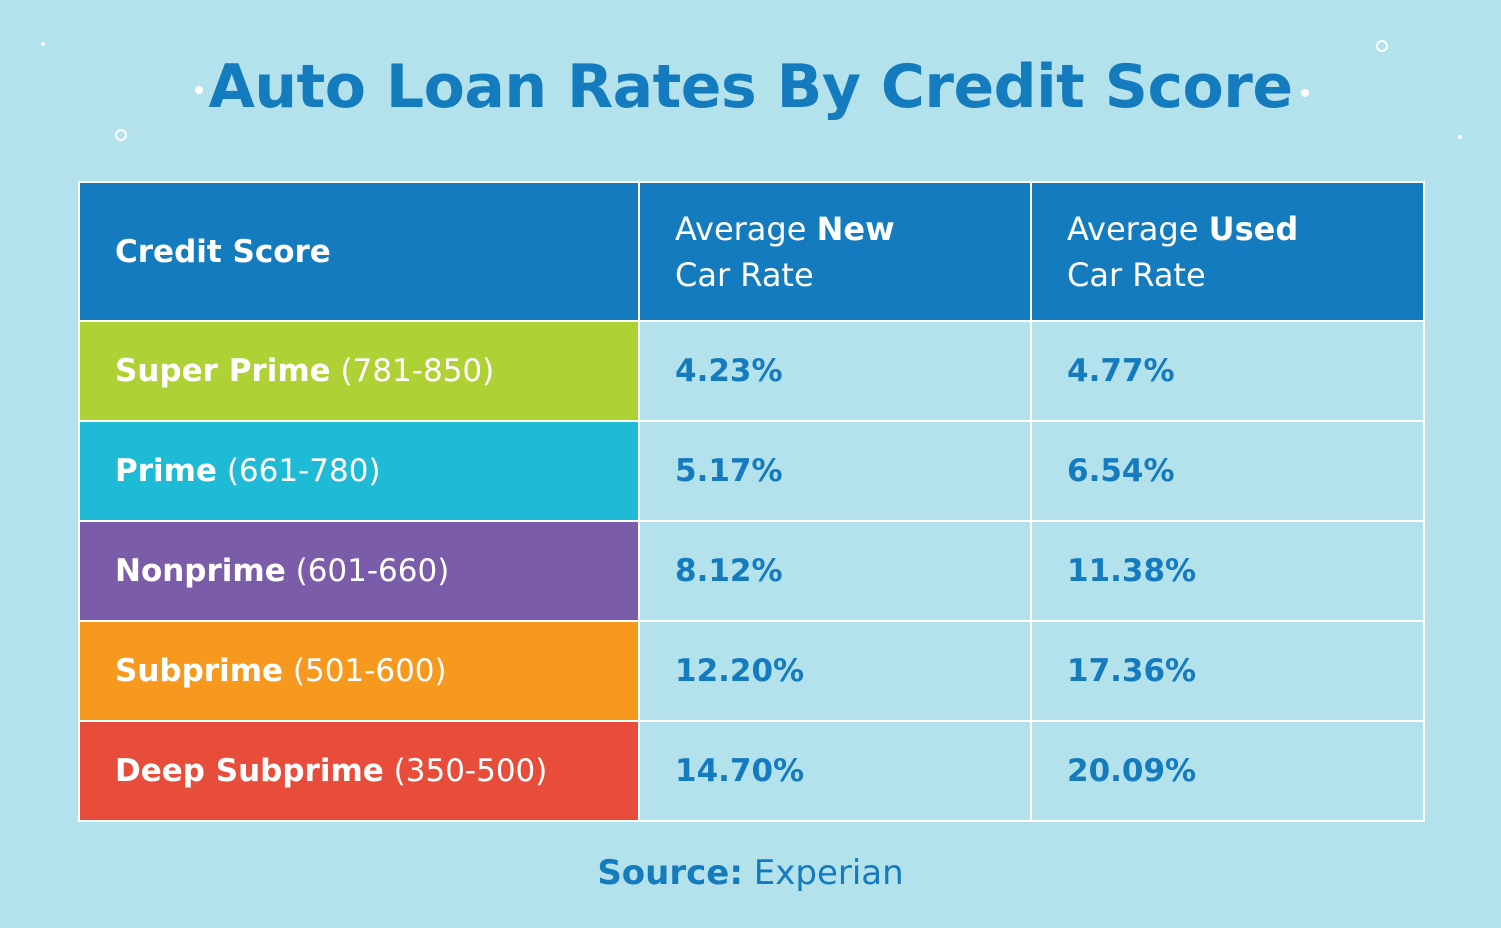 Image resolution: width=1501 pixels, height=928 pixels. What do you see at coordinates (1227, 371) in the screenshot?
I see `used-rate-cell: 4.77%` at bounding box center [1227, 371].